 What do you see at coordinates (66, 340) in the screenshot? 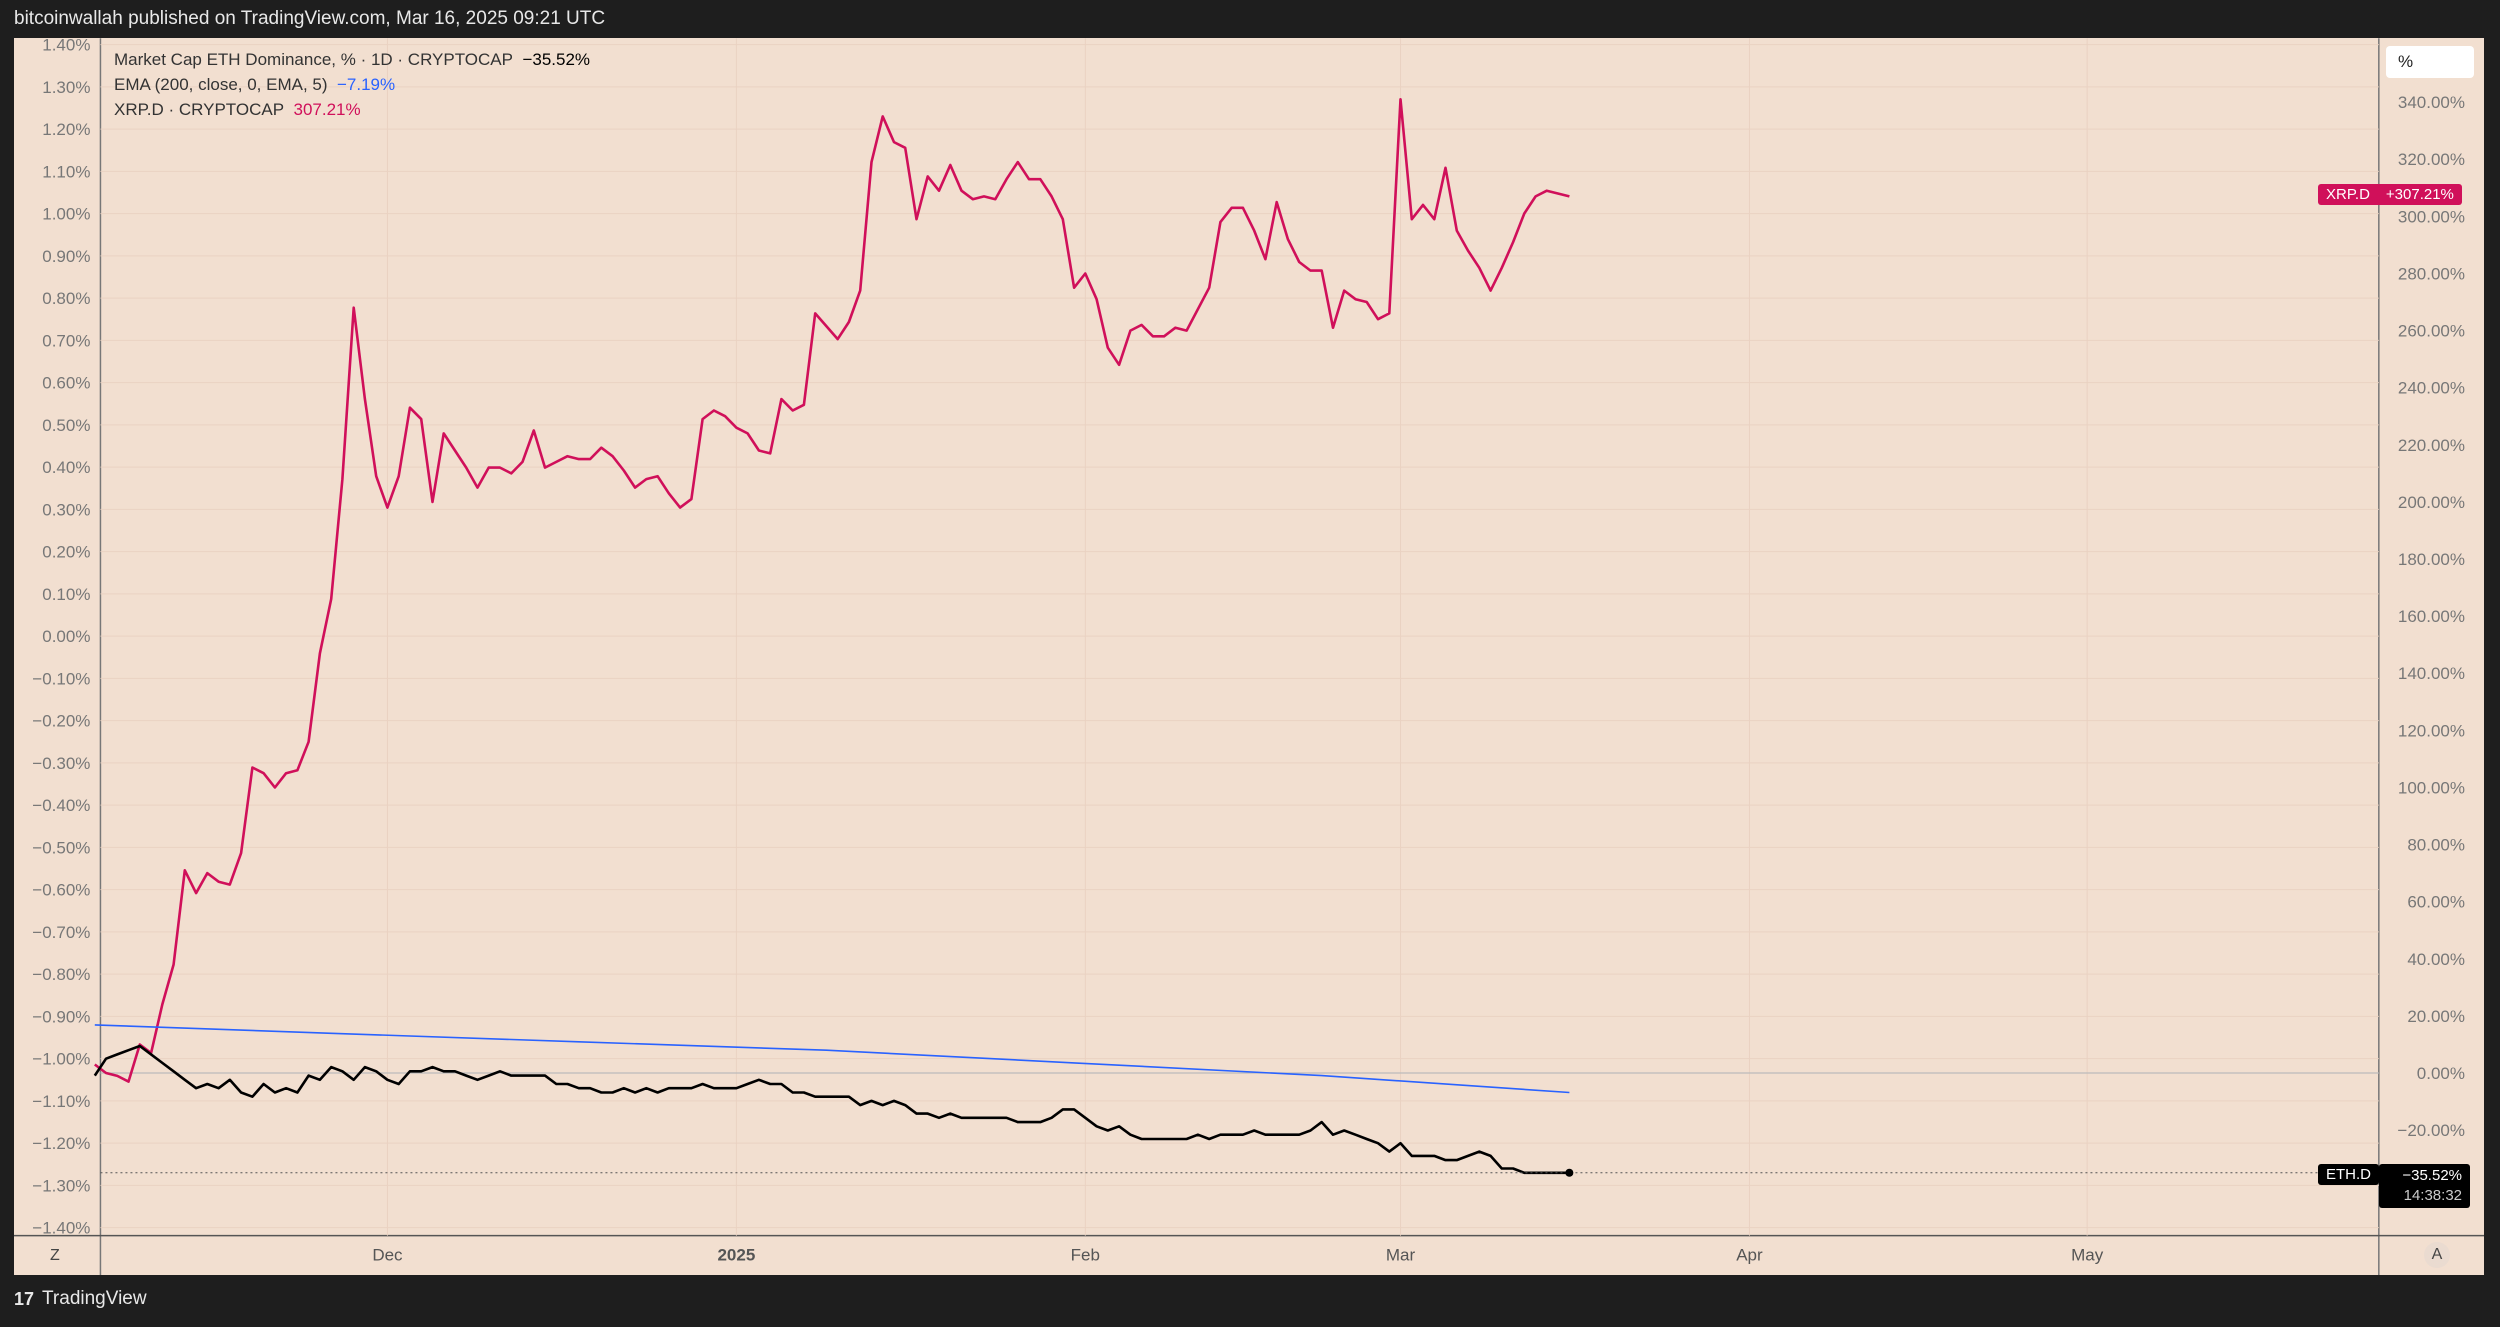
I see `left-axis-tick-label: 0.70%` at bounding box center [66, 340].